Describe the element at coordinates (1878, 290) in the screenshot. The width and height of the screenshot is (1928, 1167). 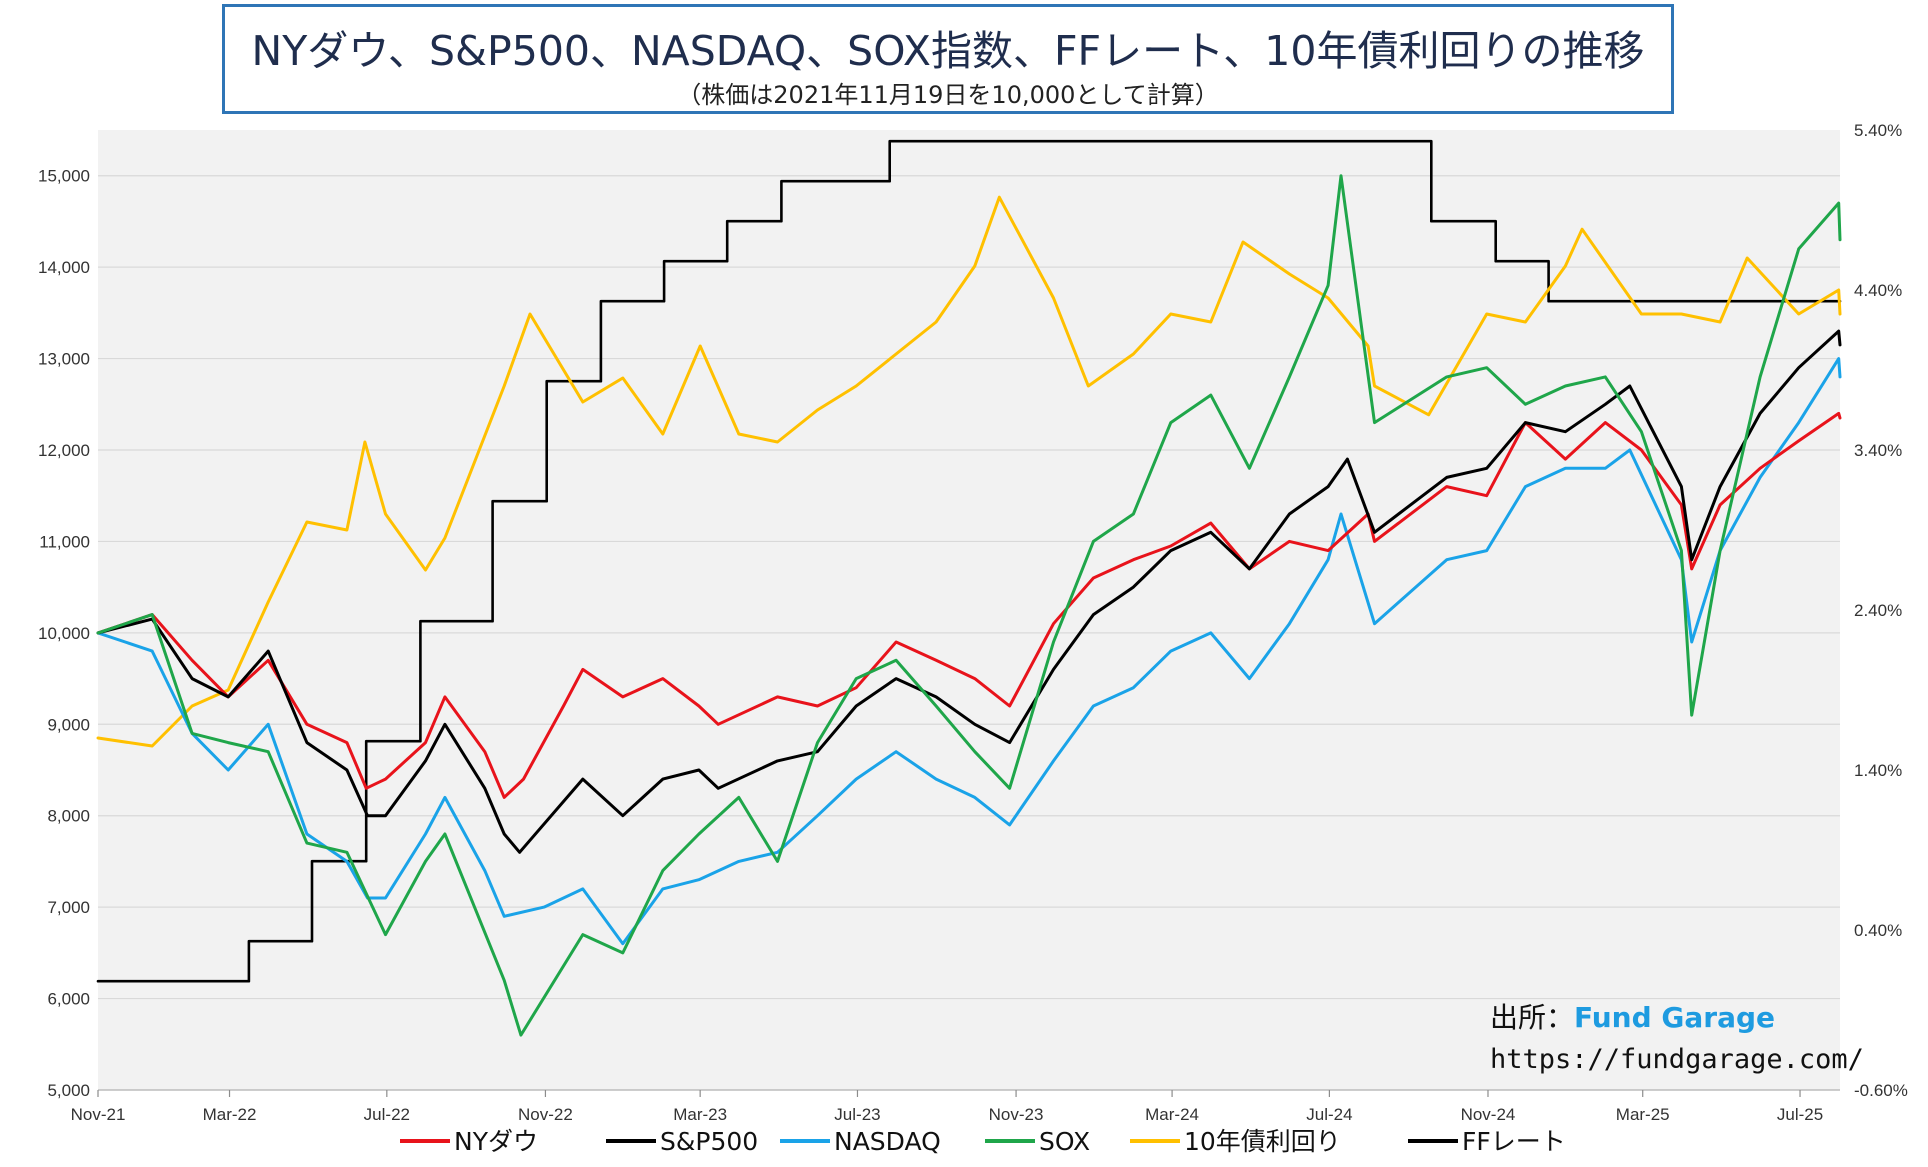
I see `y-right-tick-label: 4.40%` at that location.